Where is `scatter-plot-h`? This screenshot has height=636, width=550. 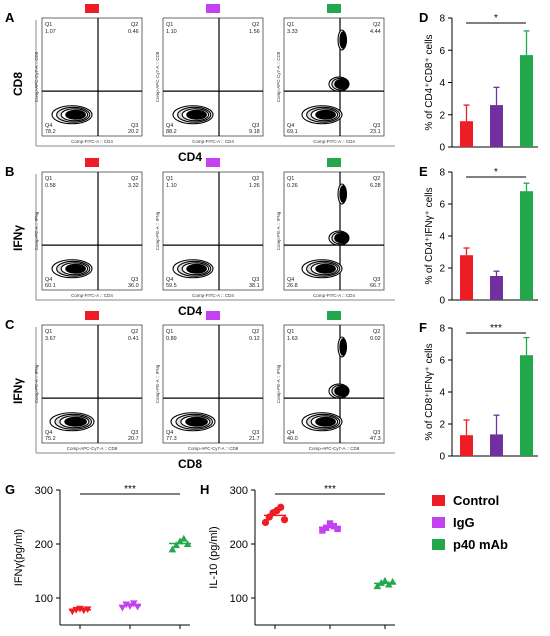 scatter-plot-h is located at coordinates (324, 559).